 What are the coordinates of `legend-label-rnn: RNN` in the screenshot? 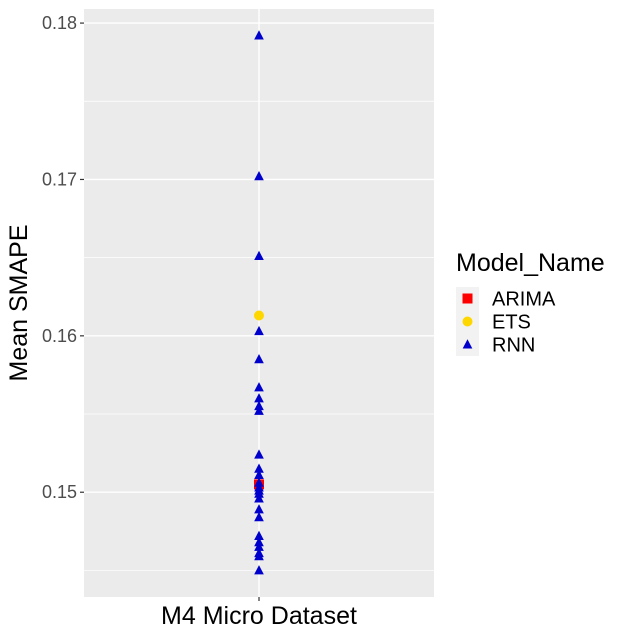 It's located at (513, 346).